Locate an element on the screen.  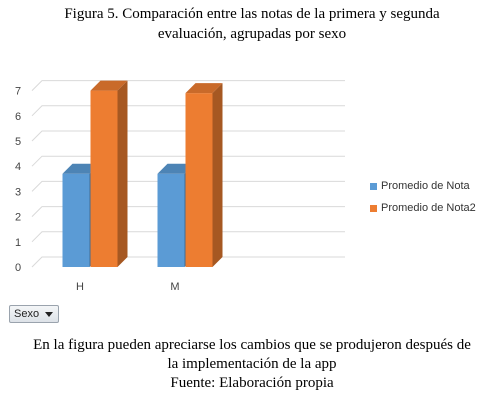
y-tick-label: 3 is located at coordinates (18, 192).